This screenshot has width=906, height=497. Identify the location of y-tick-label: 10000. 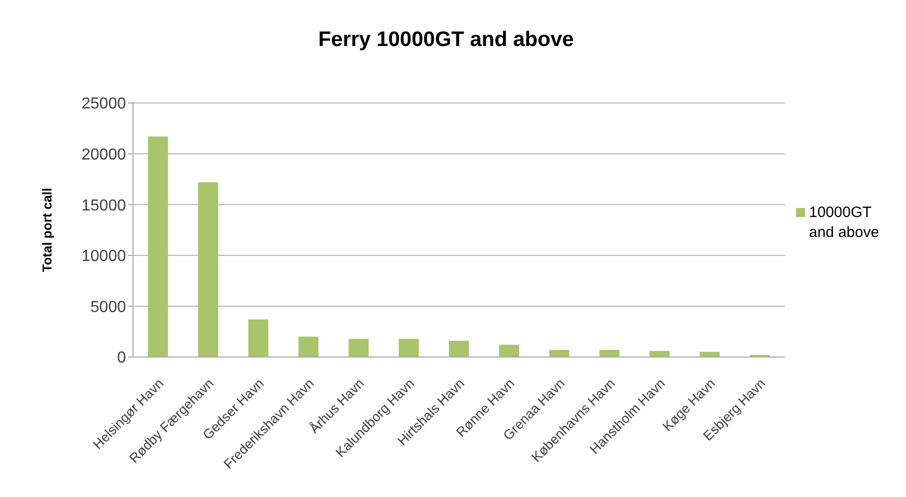
(104, 257).